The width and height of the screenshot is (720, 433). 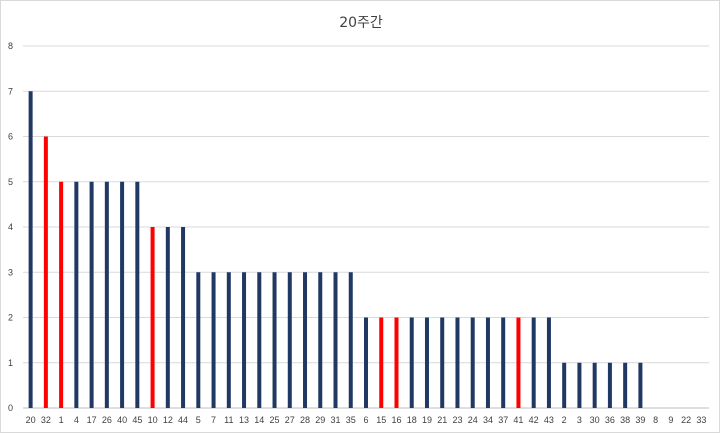 What do you see at coordinates (640, 420) in the screenshot?
I see `x-tick-label: 39` at bounding box center [640, 420].